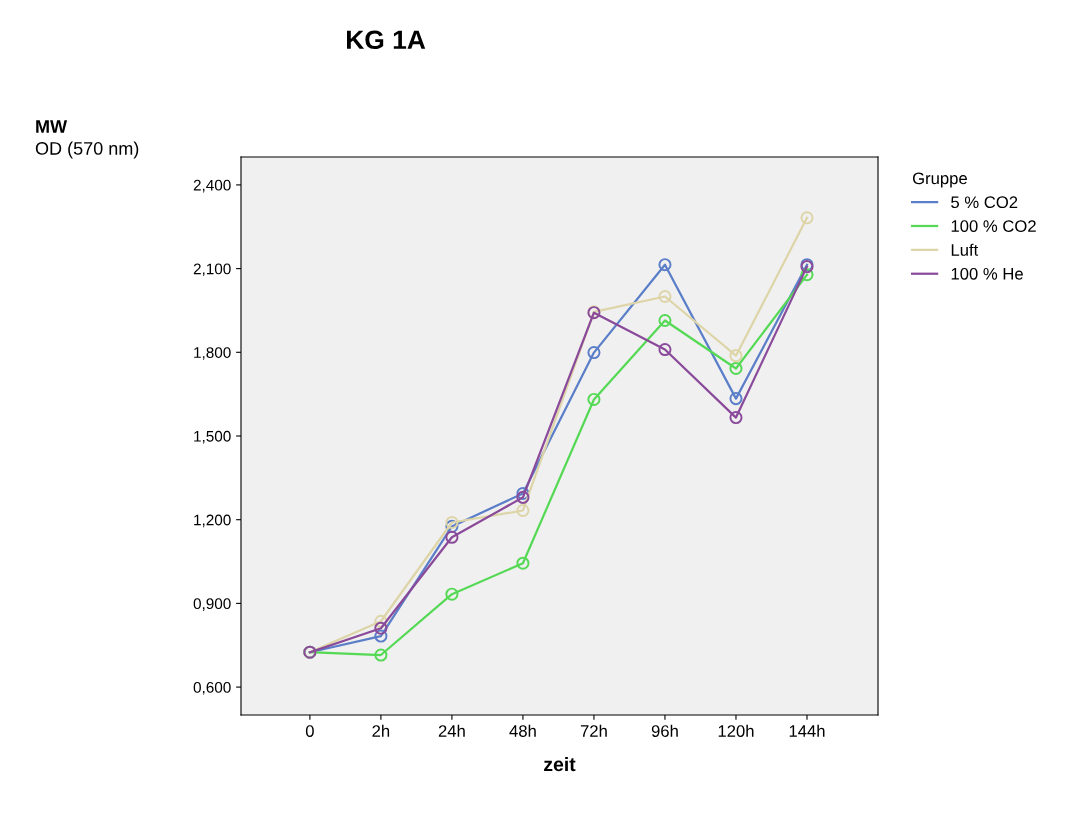  What do you see at coordinates (212, 437) in the screenshot?
I see `y-tick-label: 1,500` at bounding box center [212, 437].